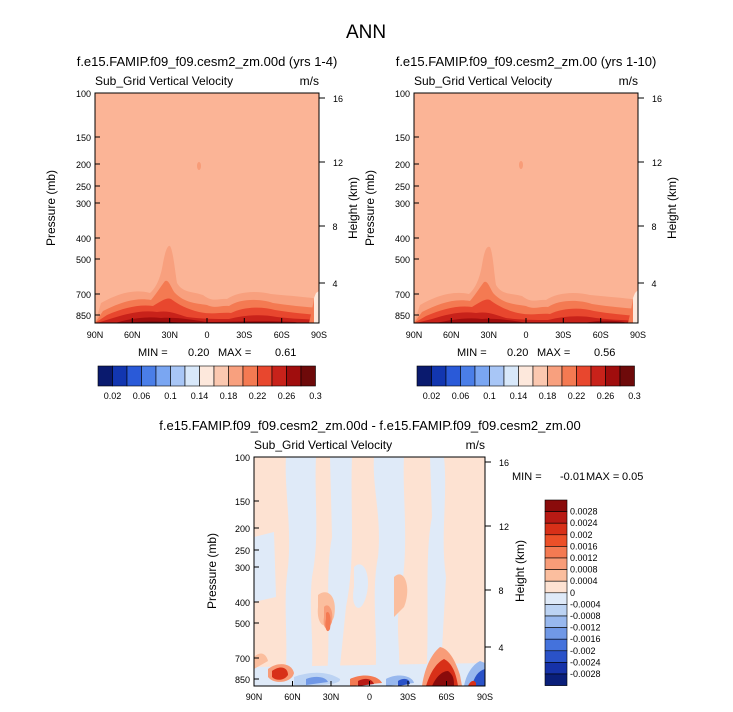 This screenshot has height=712, width=733. What do you see at coordinates (402, 316) in the screenshot?
I see `panel-b-ytick: 850` at bounding box center [402, 316].